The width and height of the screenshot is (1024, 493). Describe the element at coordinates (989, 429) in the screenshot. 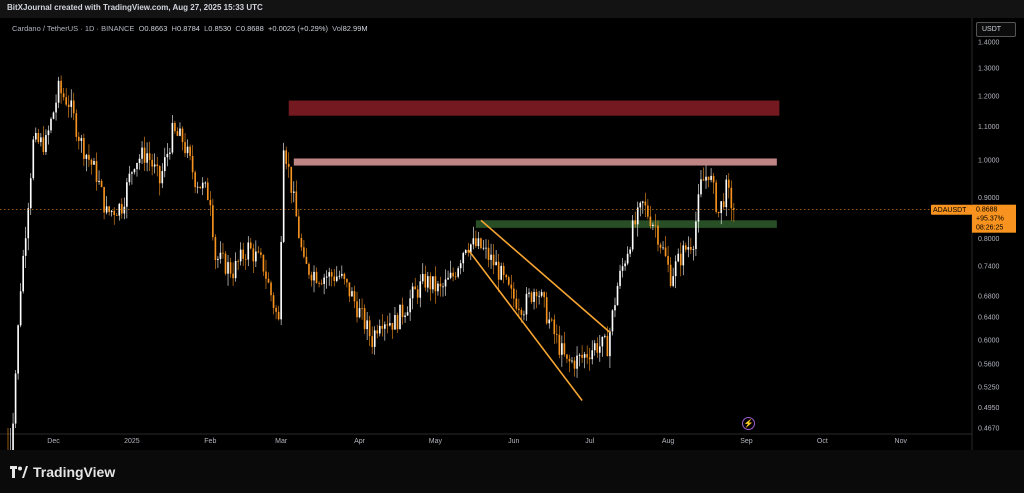

I see `y-tick-label: 0.4670` at that location.